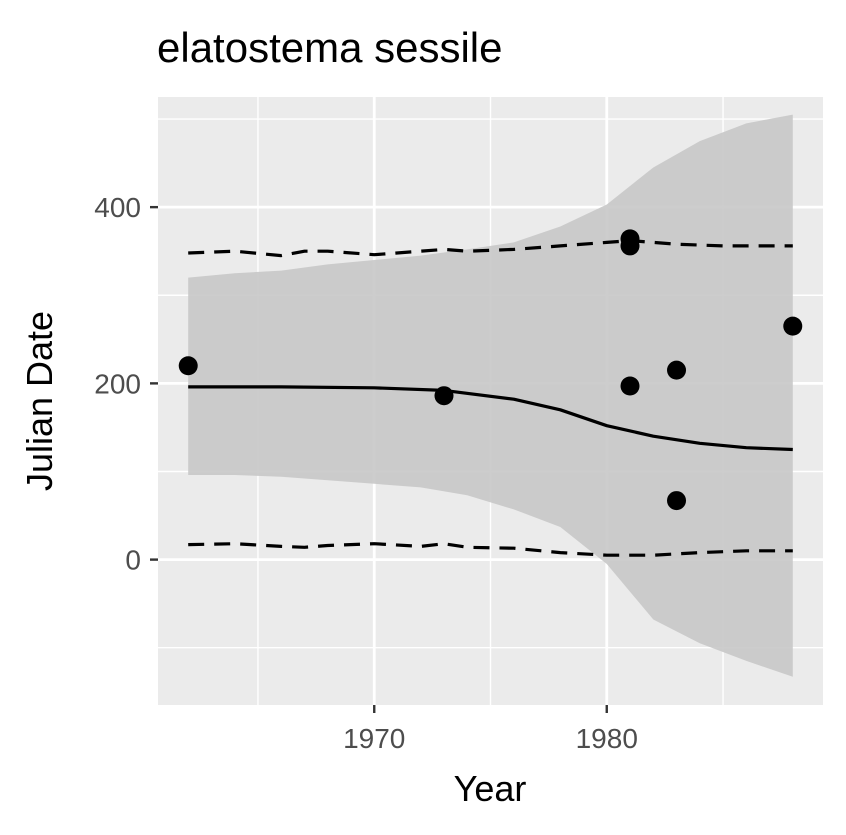 The image size is (846, 835). Describe the element at coordinates (39, 401) in the screenshot. I see `y-axis-title: Julian Date` at that location.